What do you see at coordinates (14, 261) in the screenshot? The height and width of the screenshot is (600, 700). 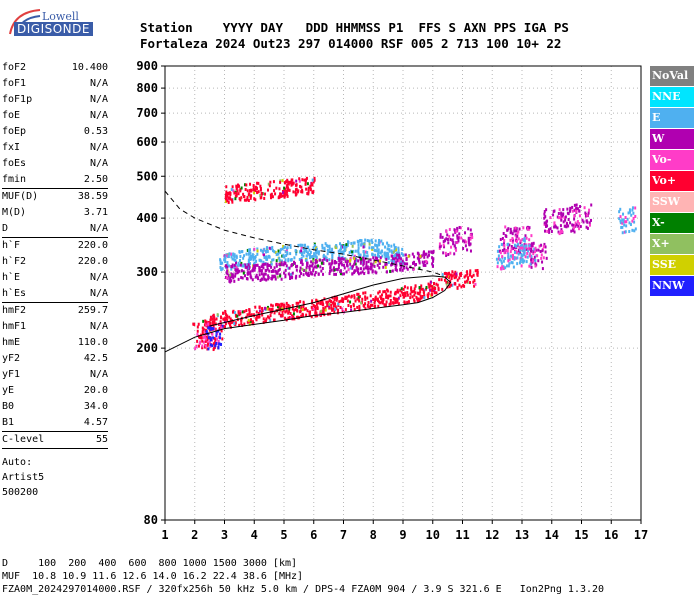 I see `parameter-name: h`F2` at bounding box center [14, 261].